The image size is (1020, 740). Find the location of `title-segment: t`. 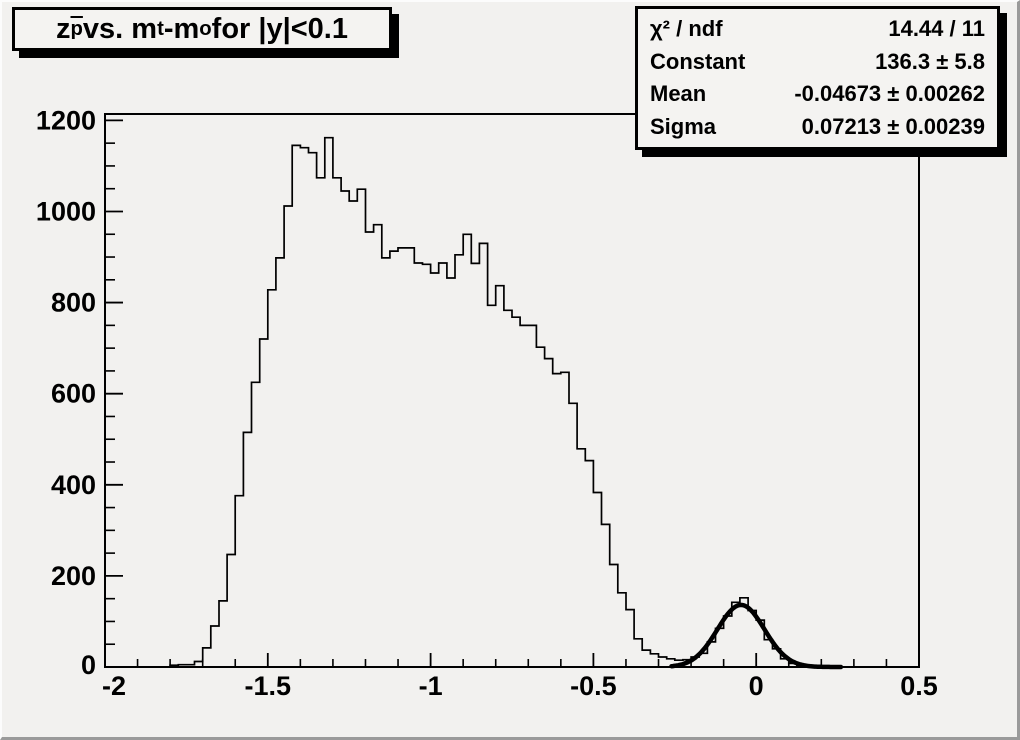

title-segment: t is located at coordinates (160, 28).